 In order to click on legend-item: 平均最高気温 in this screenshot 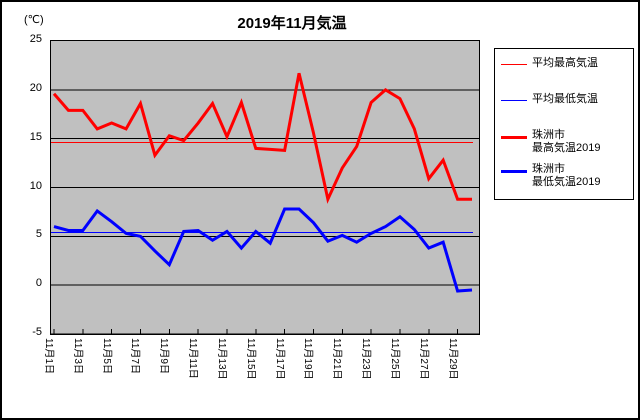, I will do `click(549, 63)`.